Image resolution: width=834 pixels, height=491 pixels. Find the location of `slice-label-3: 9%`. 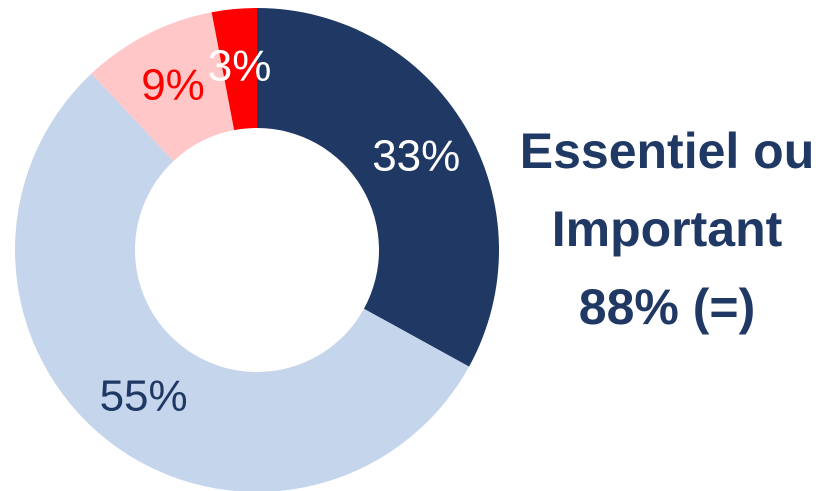

slice-label-3: 9% is located at coordinates (173, 85).